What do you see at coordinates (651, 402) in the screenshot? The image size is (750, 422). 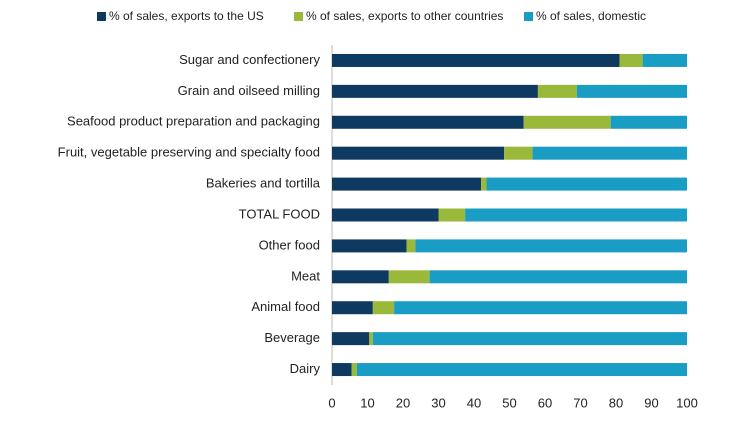 I see `x-tick-label: 90` at bounding box center [651, 402].